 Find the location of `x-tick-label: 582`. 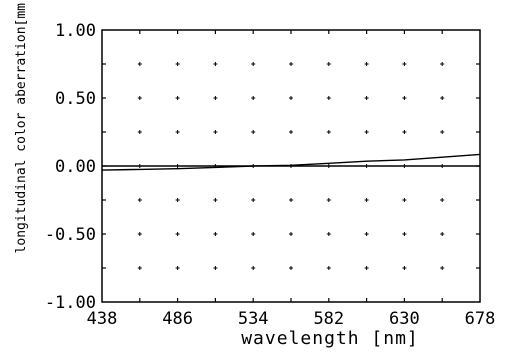

x-tick-label: 582 is located at coordinates (328, 319).